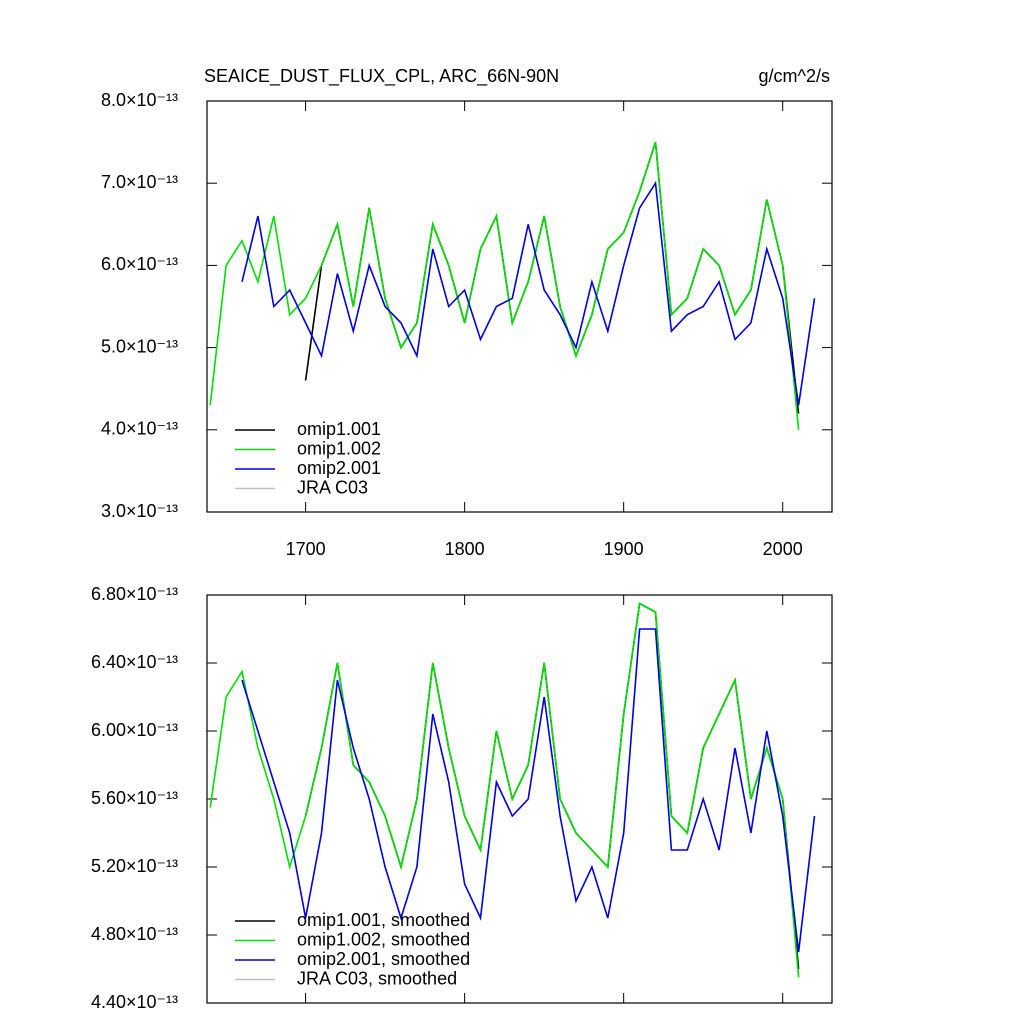 The height and width of the screenshot is (1029, 1024). What do you see at coordinates (134, 1002) in the screenshot?
I see `y-tick-label: 4.40×10⁻¹³` at bounding box center [134, 1002].